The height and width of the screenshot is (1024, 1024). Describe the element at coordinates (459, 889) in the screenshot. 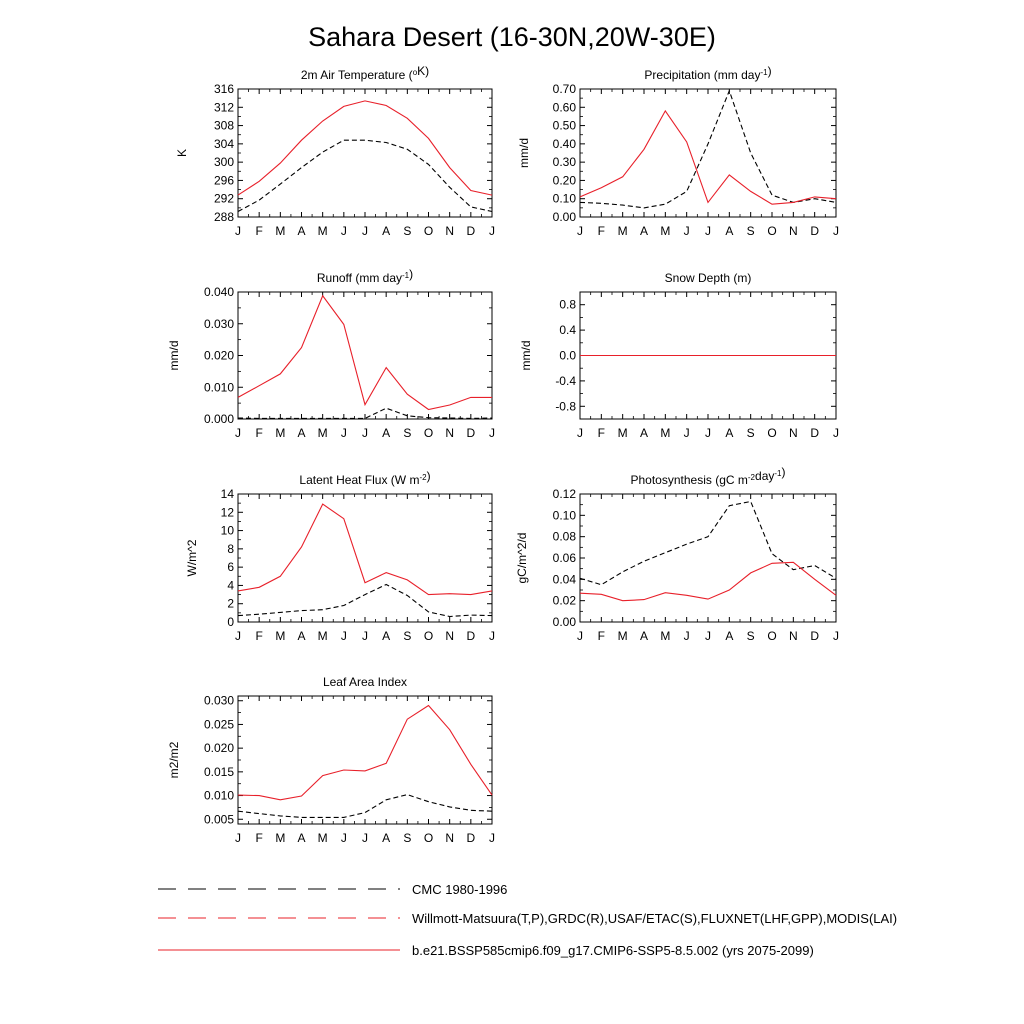

I see `legend-label: CMC 1980-1996` at that location.